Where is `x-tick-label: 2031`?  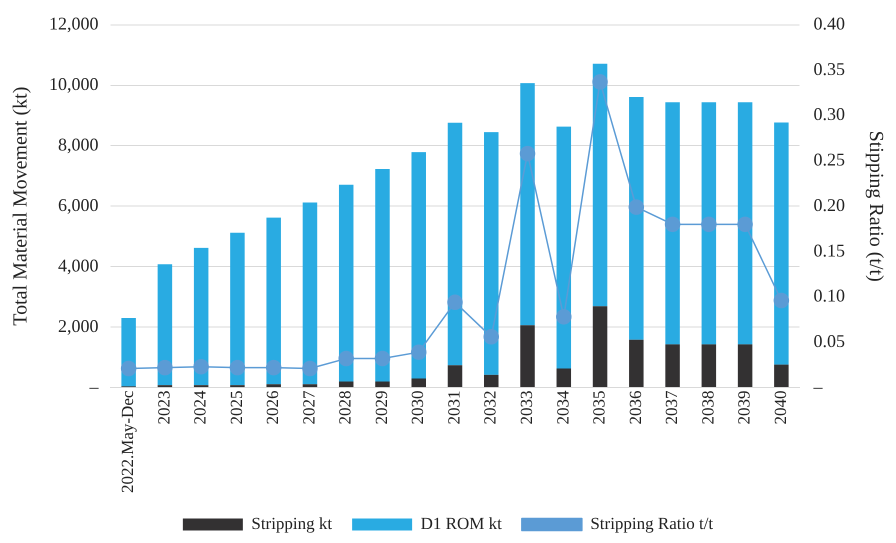 x-tick-label: 2031 is located at coordinates (454, 407).